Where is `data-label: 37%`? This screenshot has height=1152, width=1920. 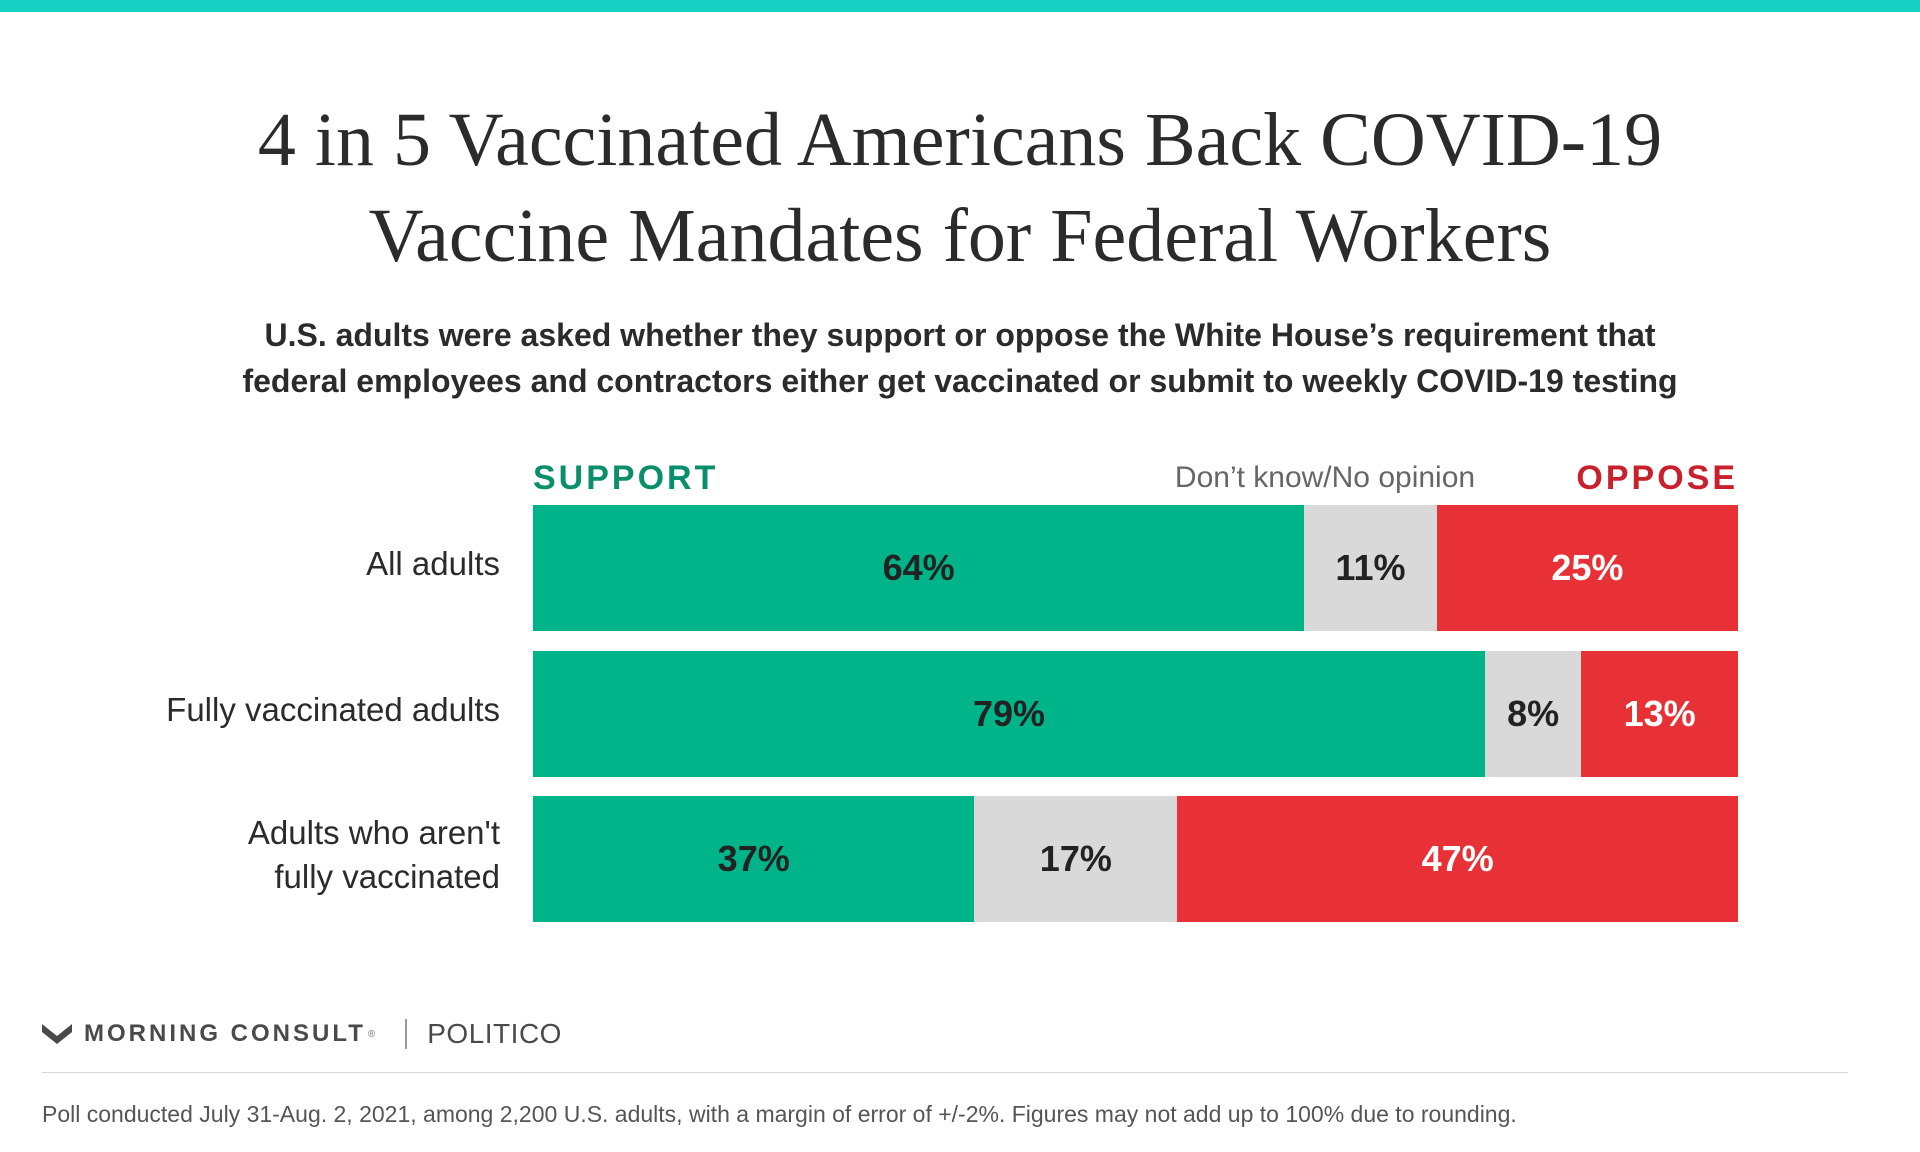
data-label: 37% is located at coordinates (753, 858).